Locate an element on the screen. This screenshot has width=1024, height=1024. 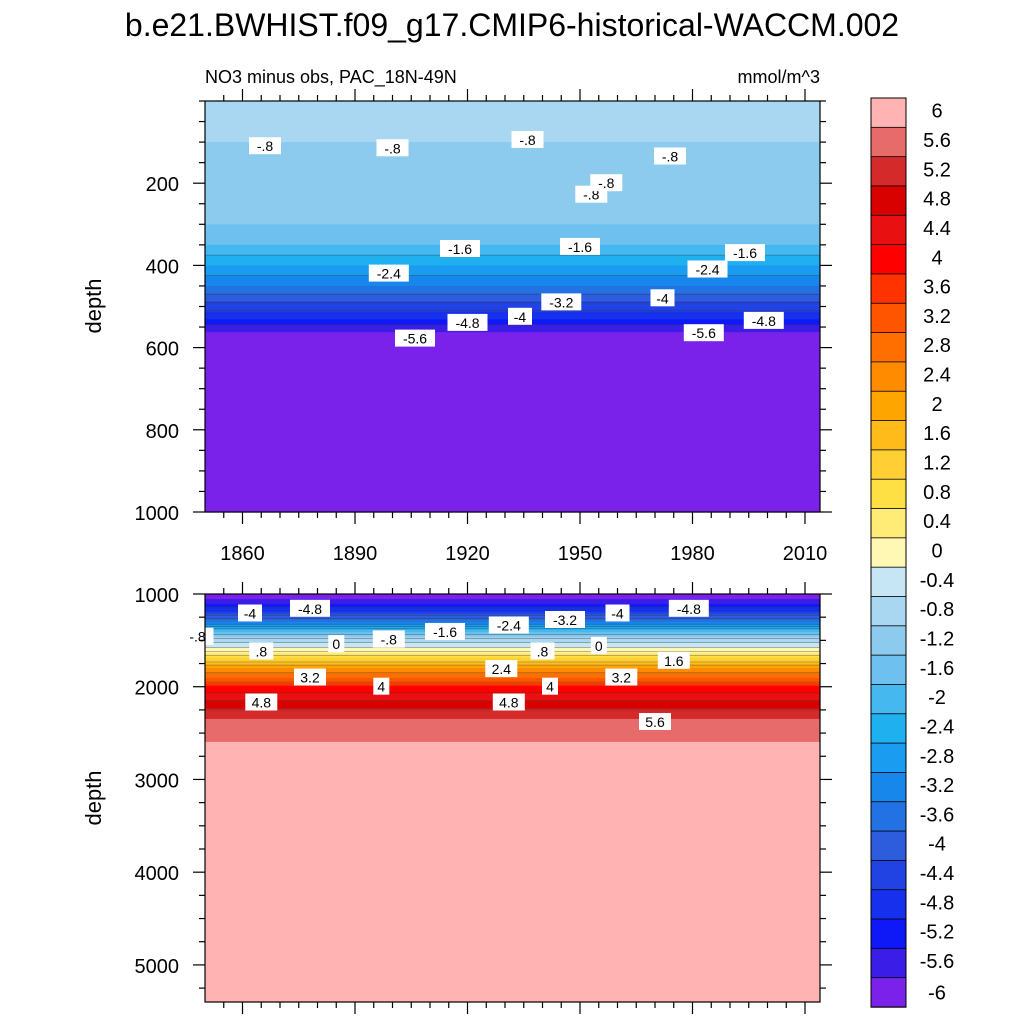
contour-label-text: .8 is located at coordinates (261, 652).